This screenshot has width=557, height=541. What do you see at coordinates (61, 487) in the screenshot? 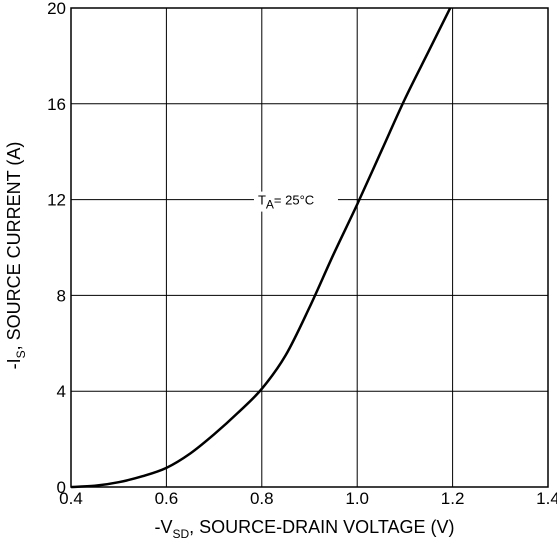
I see `y-tick-label: 0` at bounding box center [61, 487].